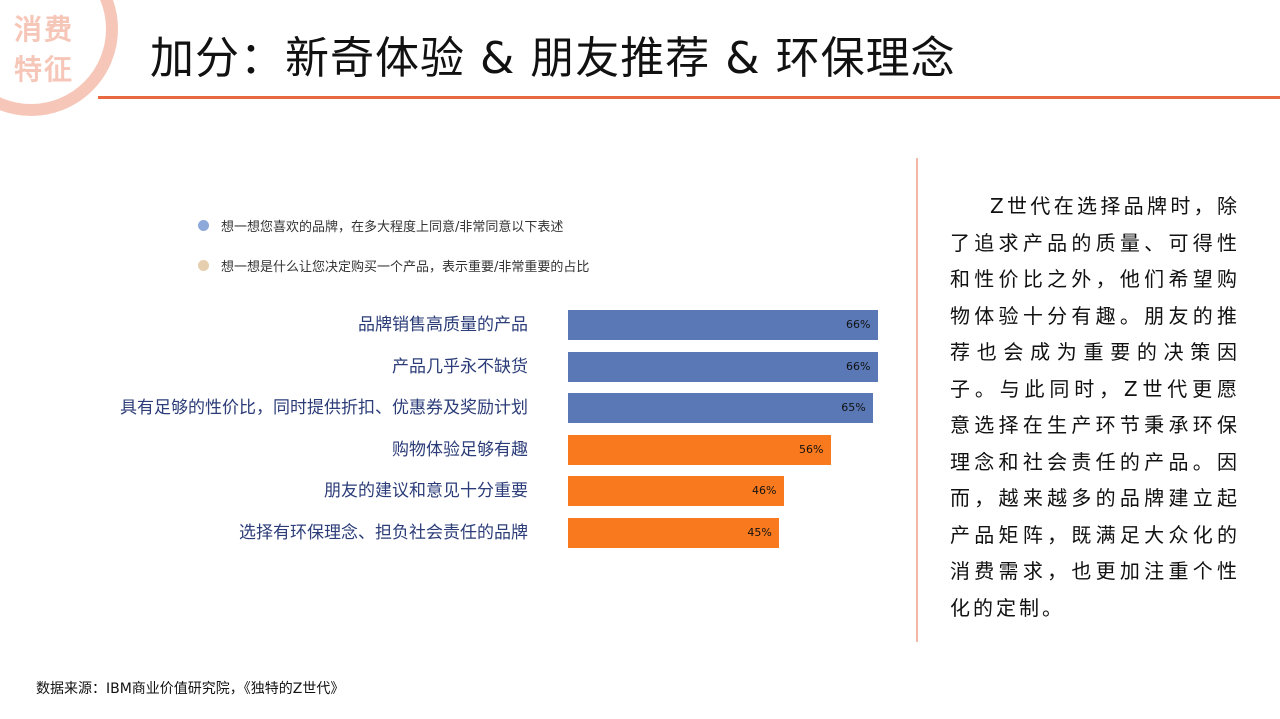 This screenshot has width=1280, height=719. Describe the element at coordinates (689, 97) in the screenshot. I see `title-underline` at that location.